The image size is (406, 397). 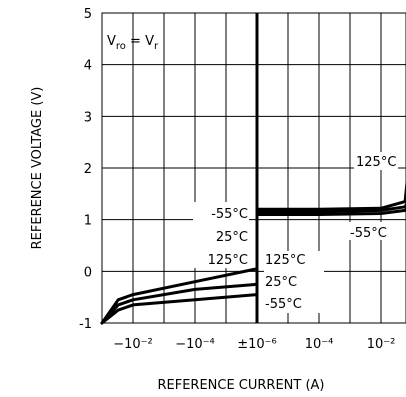 What do you see at coordinates (229, 214) in the screenshot?
I see `label-neg-55c: -55°C` at bounding box center [229, 214].